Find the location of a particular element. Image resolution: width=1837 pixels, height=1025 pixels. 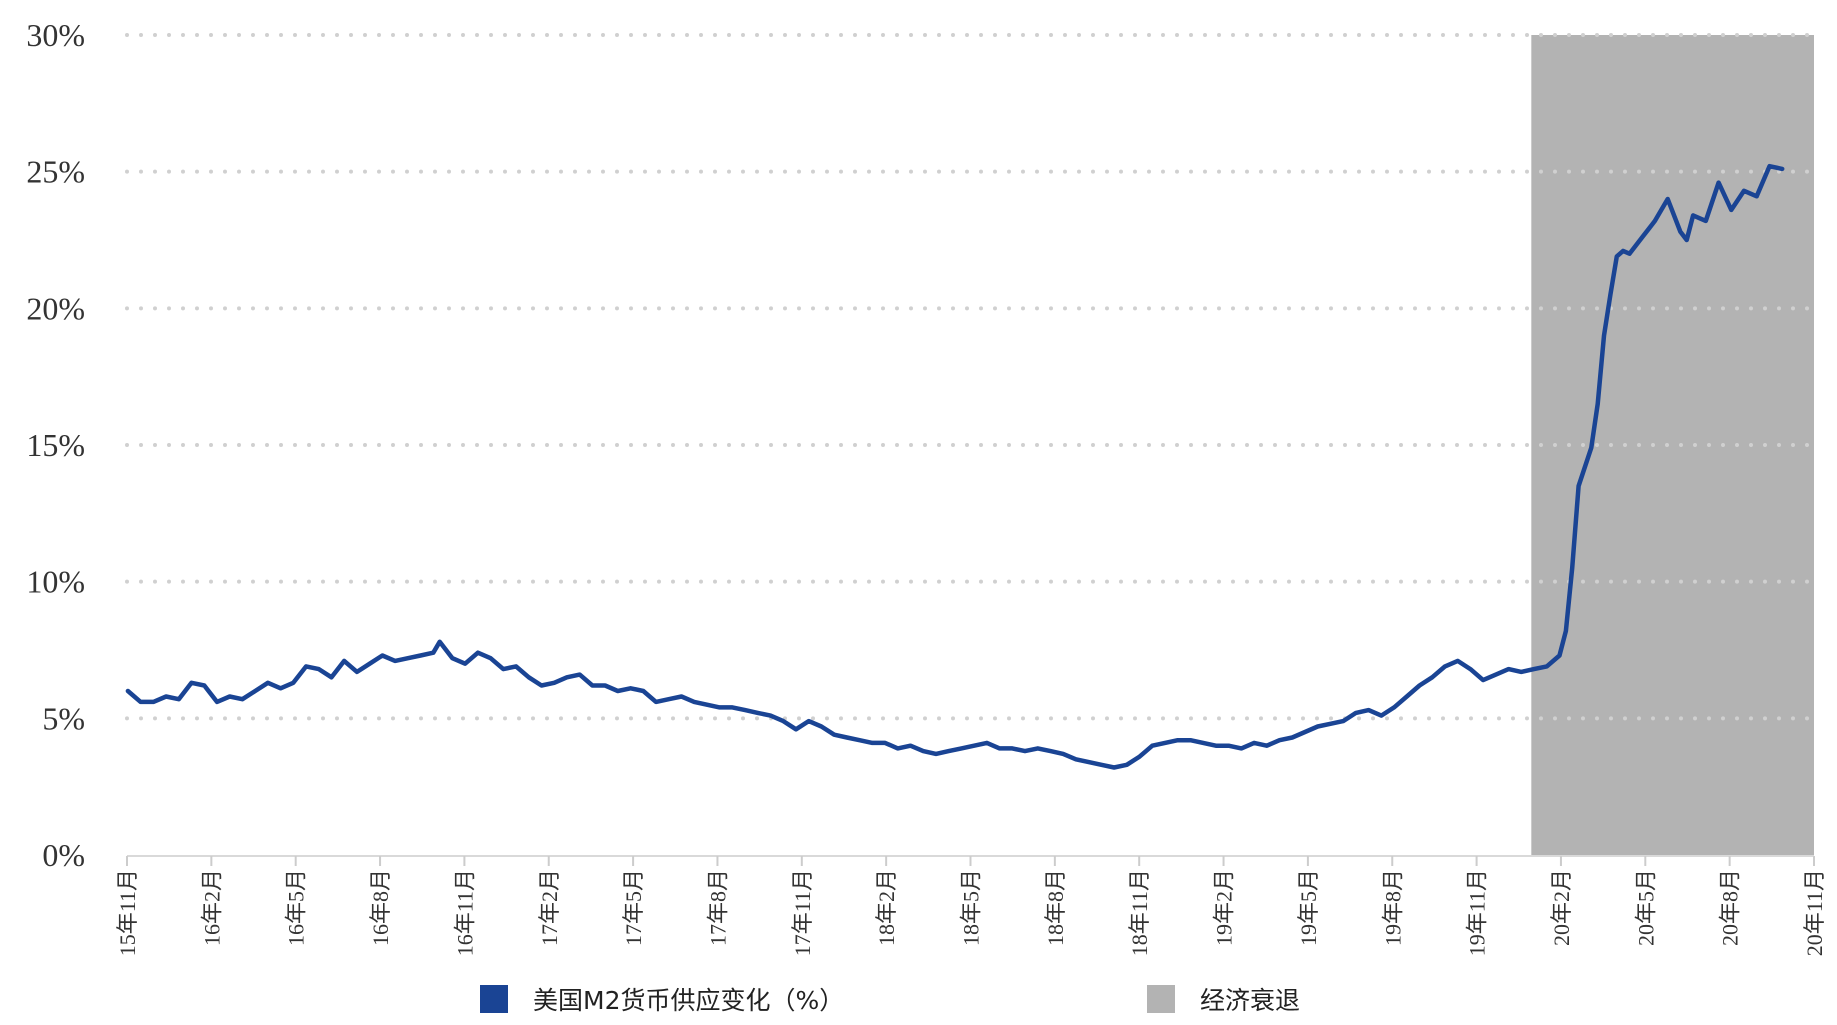

y-tick-label: 15% is located at coordinates (55, 445).